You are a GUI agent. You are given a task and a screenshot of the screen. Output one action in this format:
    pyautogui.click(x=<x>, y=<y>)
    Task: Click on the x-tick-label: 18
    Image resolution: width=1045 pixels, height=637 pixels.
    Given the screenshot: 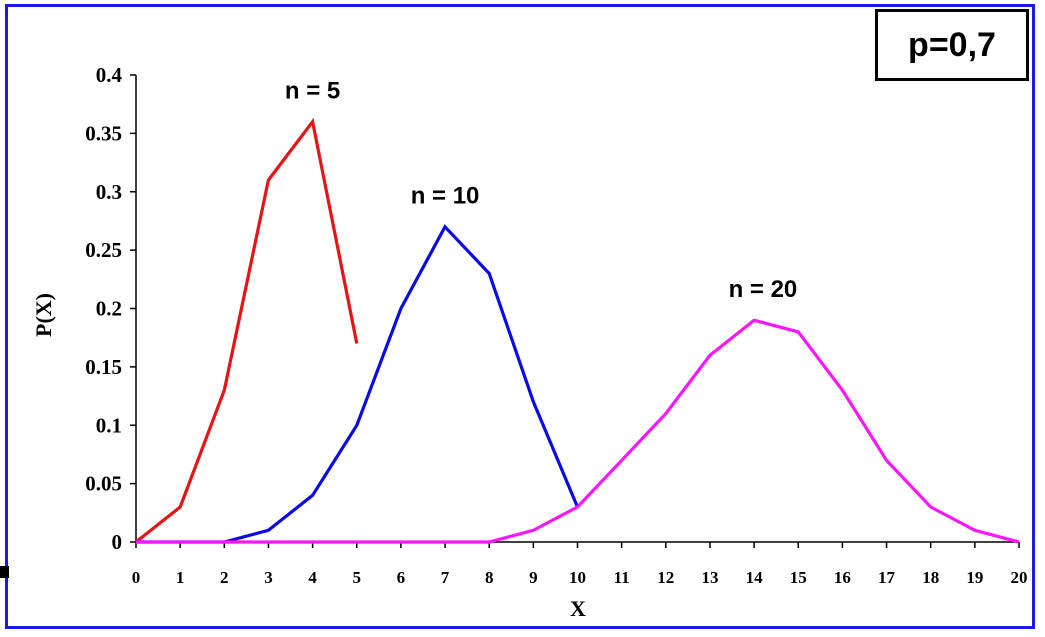 What is the action you would take?
    pyautogui.click(x=930, y=577)
    